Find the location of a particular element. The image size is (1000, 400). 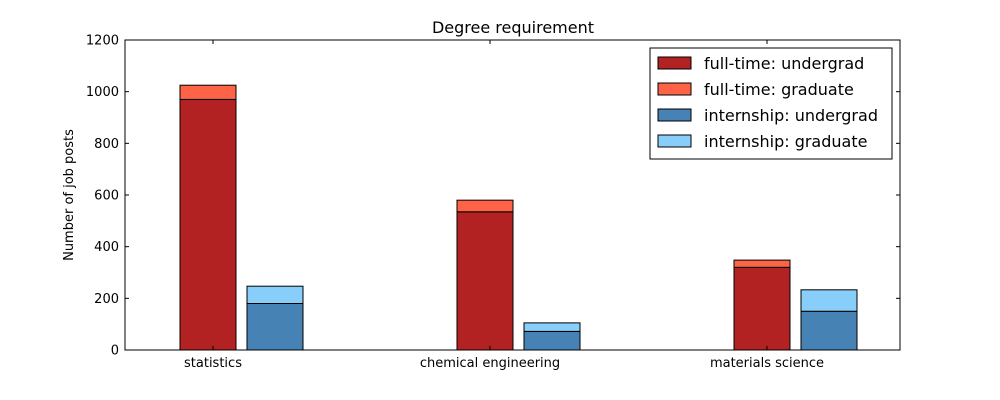

chart-title: Degree requirement is located at coordinates (513, 27).